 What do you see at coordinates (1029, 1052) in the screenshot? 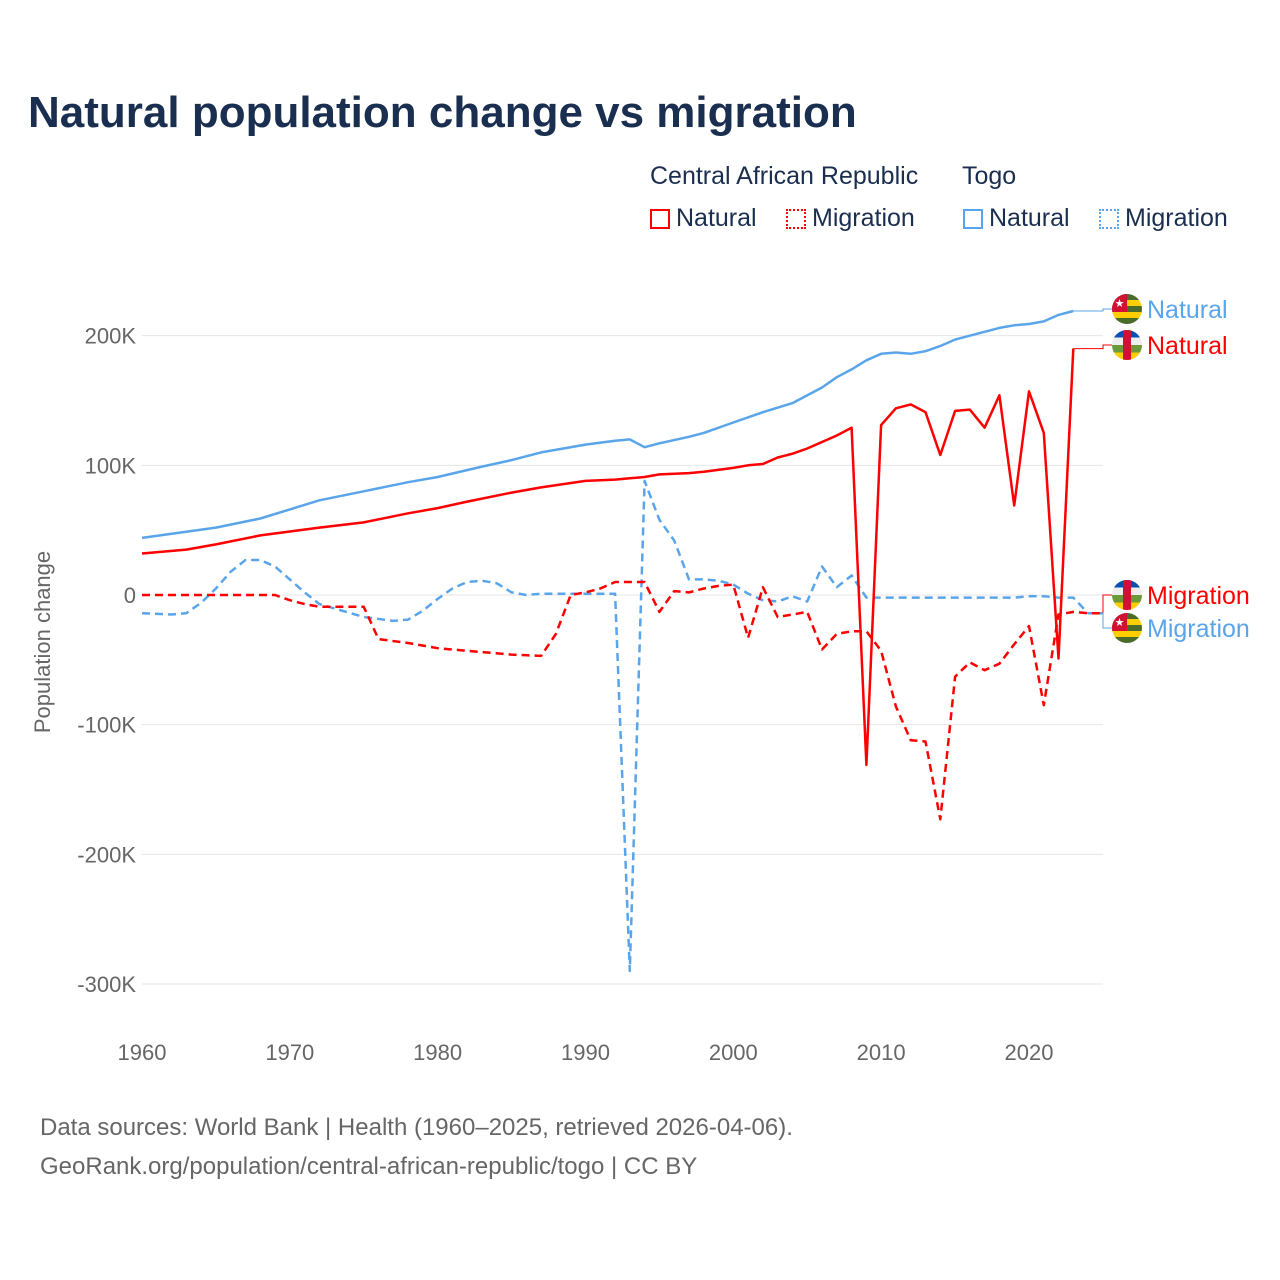
I see `x-tick-label: 2020` at bounding box center [1029, 1052].